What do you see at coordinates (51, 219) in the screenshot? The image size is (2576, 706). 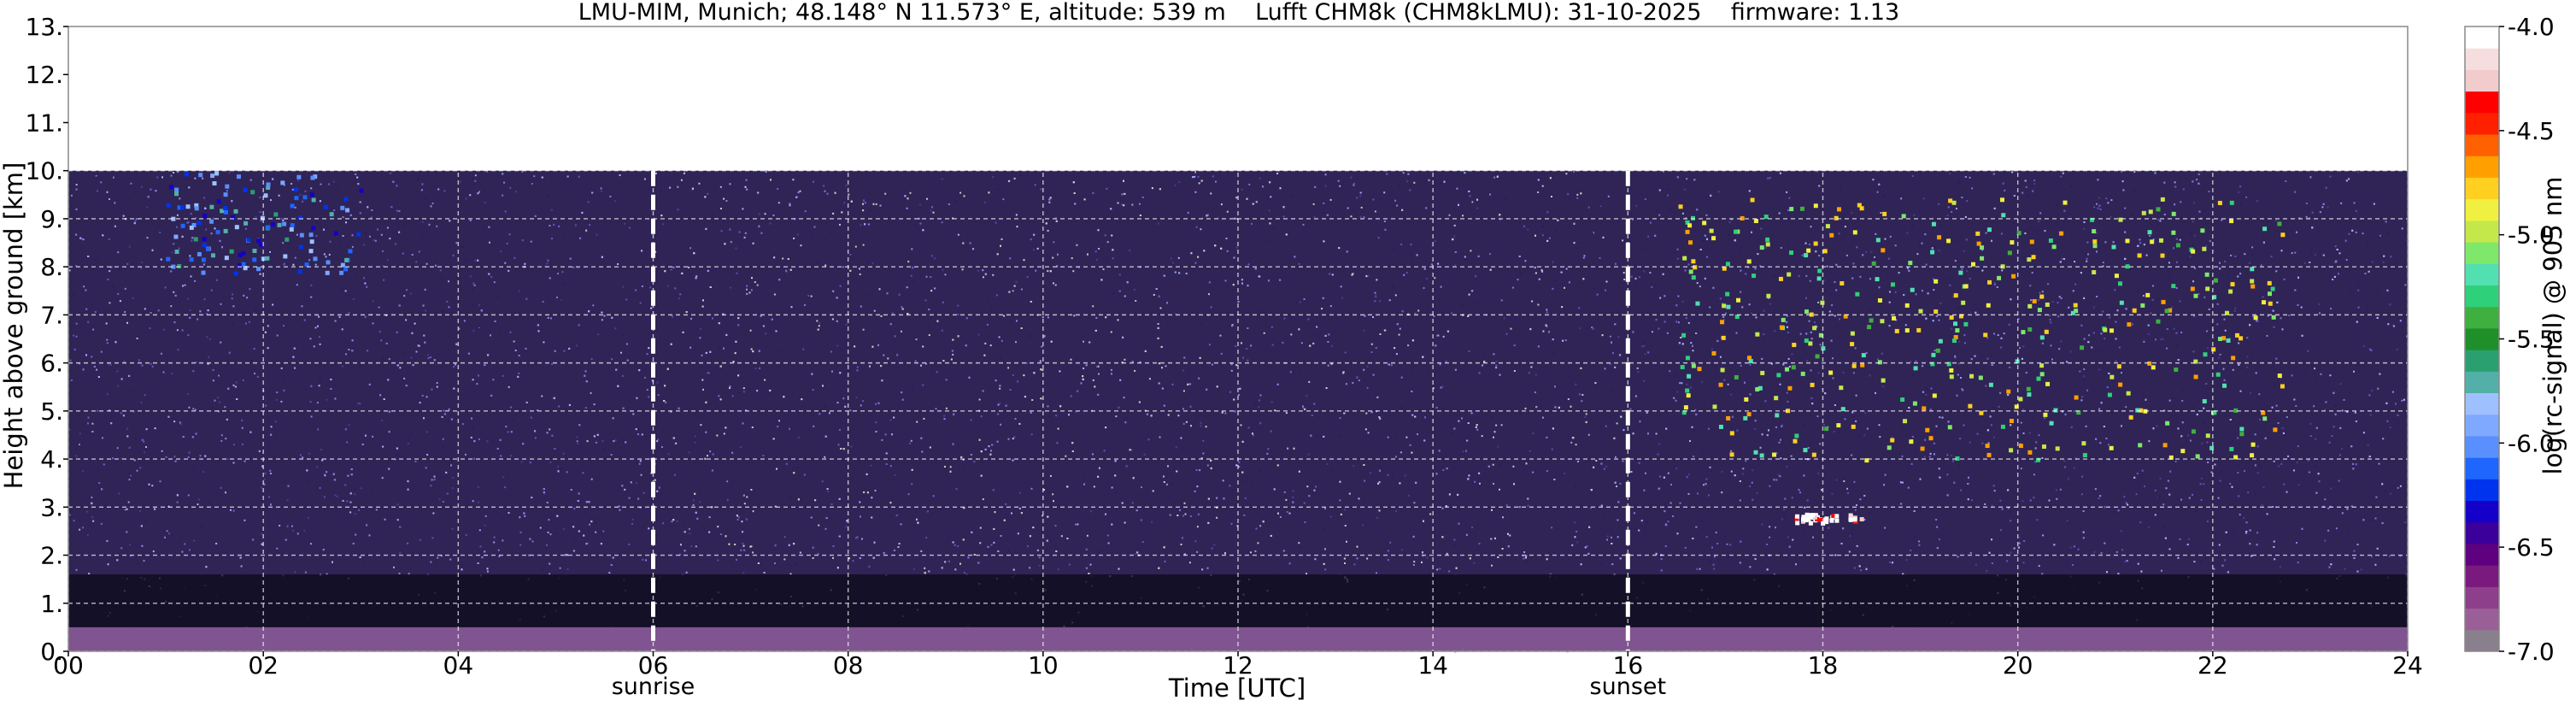 I see `y-tick-label: 9.` at bounding box center [51, 219].